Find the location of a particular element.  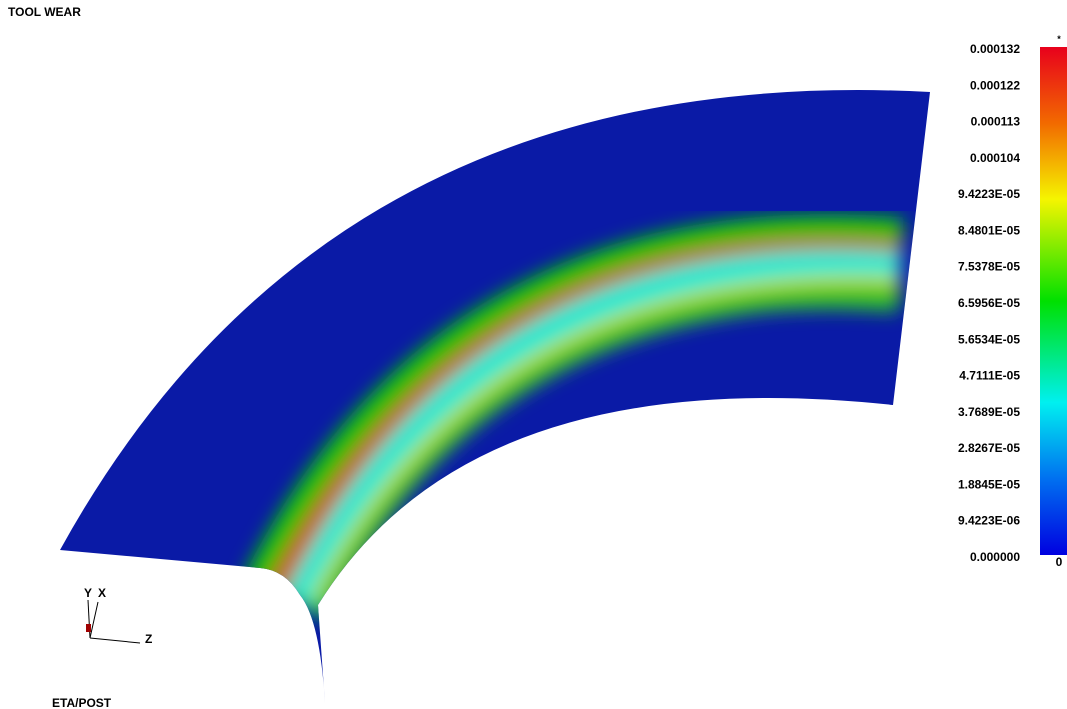

colorbar is located at coordinates (1053, 301).